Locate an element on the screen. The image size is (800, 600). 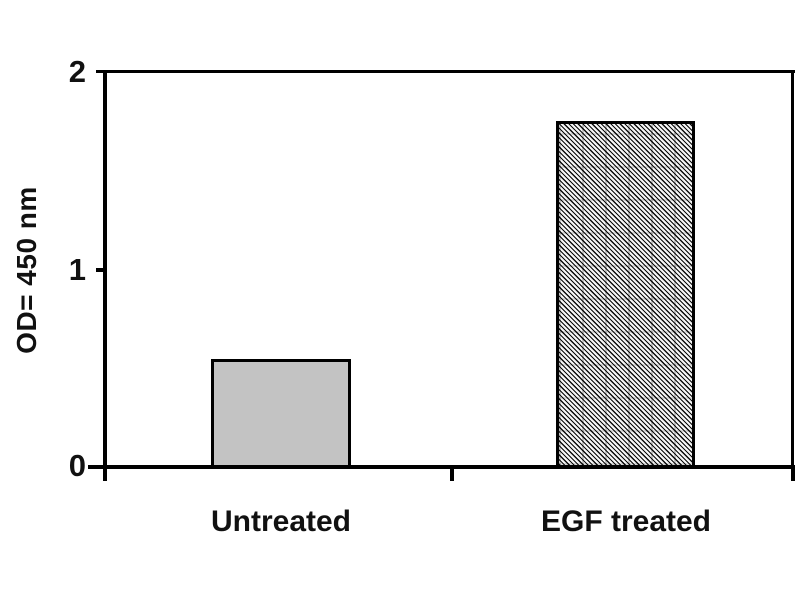
plot-frame-right is located at coordinates (792, 270).